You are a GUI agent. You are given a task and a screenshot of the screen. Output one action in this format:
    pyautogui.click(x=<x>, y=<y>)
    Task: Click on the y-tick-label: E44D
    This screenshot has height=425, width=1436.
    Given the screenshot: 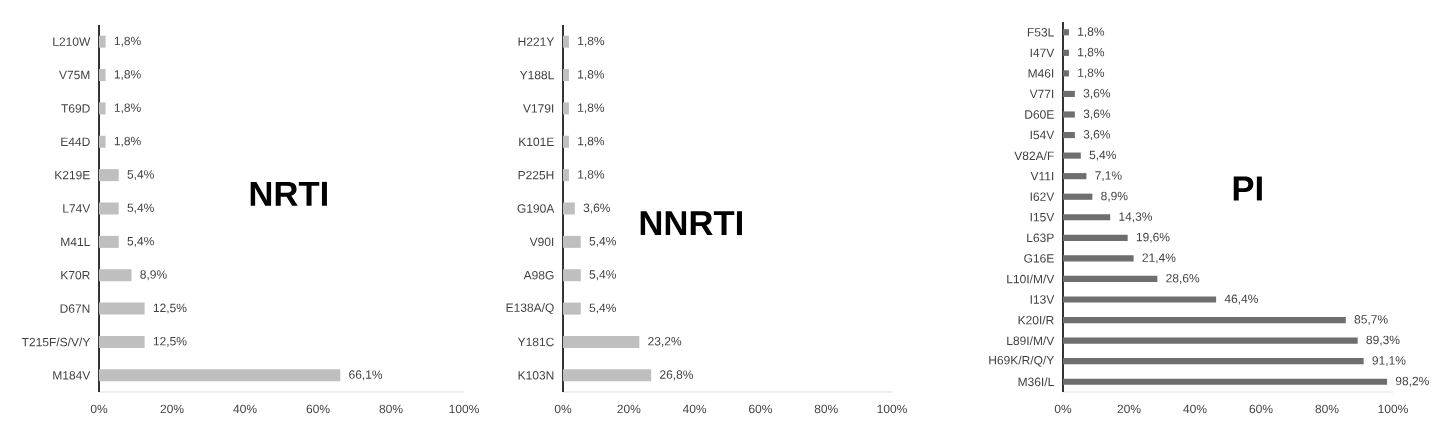 What is the action you would take?
    pyautogui.click(x=75, y=141)
    